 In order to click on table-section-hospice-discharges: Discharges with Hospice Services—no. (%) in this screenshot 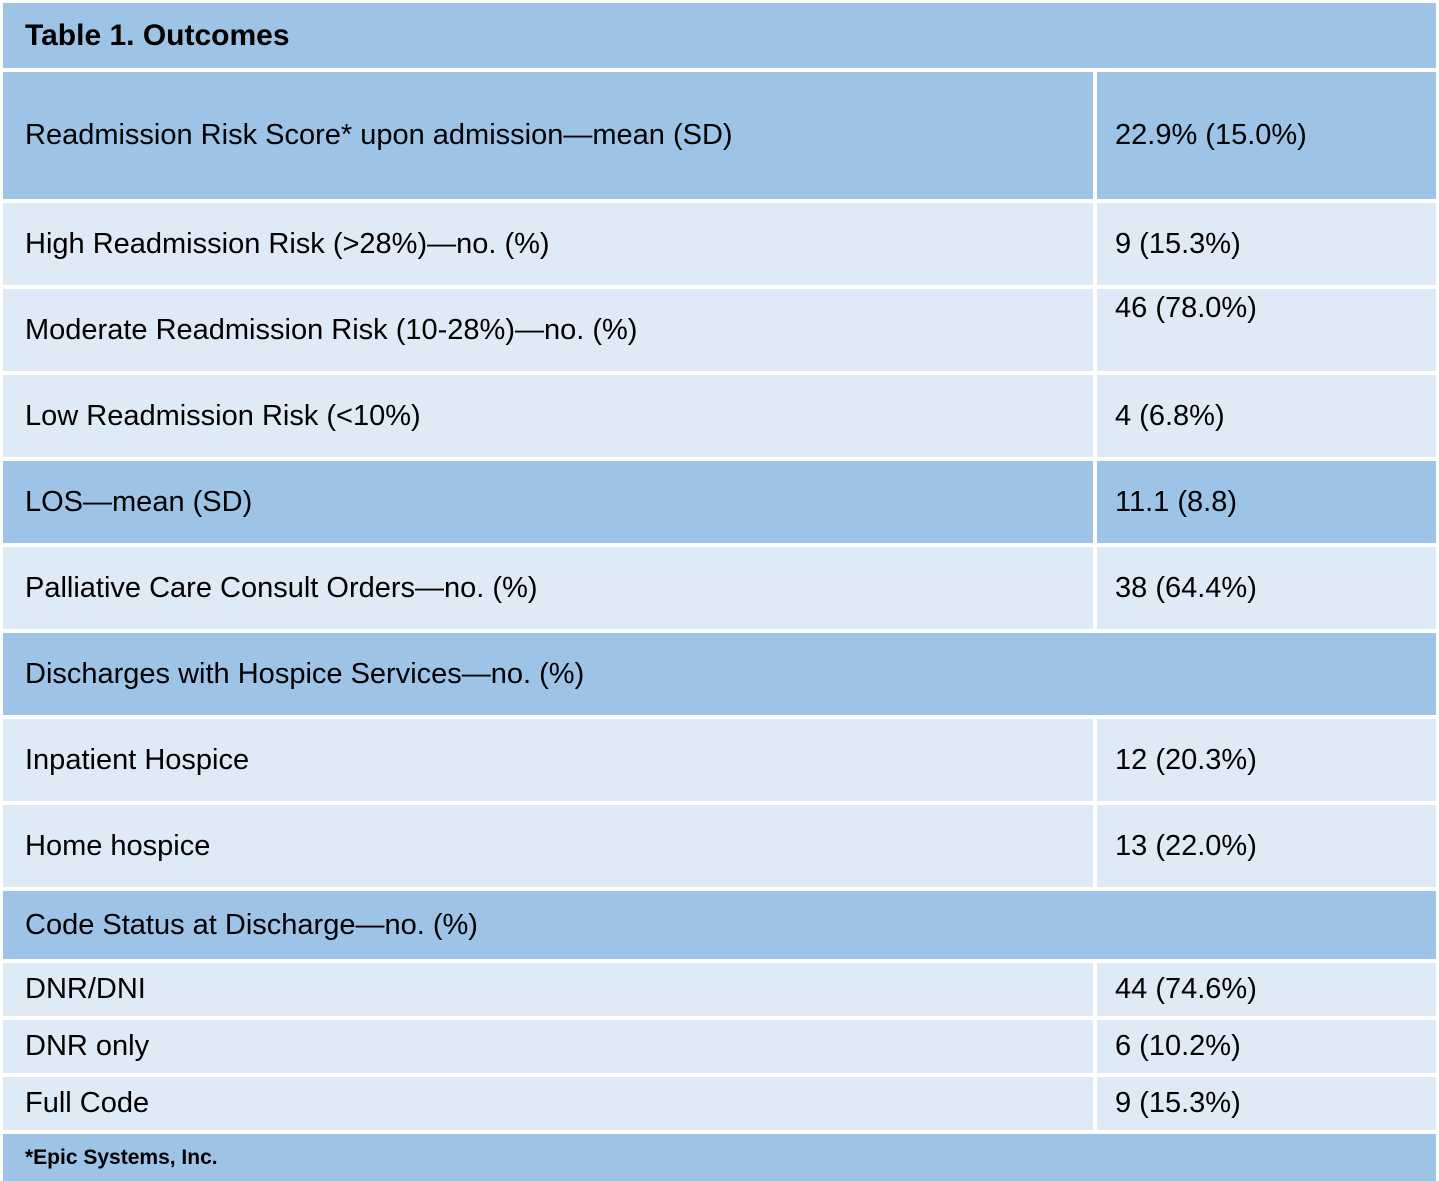, I will do `click(719, 674)`.